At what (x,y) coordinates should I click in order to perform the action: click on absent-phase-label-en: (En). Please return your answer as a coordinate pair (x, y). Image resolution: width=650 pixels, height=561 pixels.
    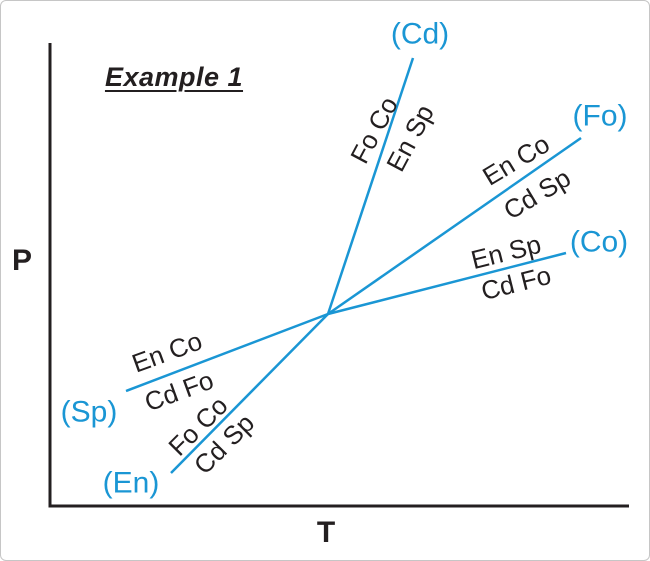
    Looking at the image, I should click on (131, 483).